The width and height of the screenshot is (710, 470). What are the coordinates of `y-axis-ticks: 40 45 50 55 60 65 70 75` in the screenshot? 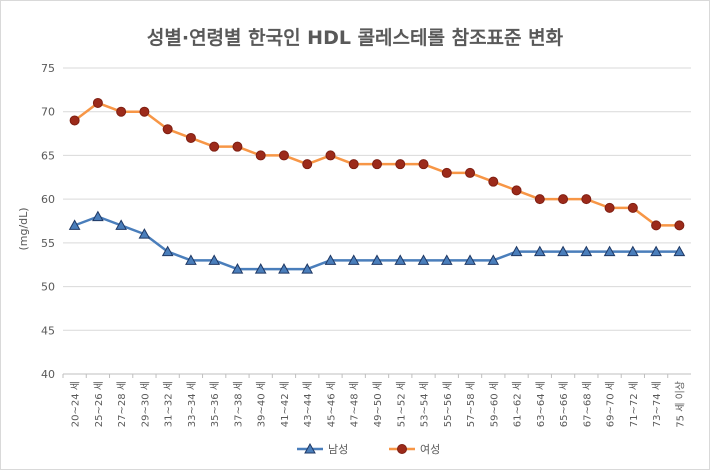 It's located at (48, 221).